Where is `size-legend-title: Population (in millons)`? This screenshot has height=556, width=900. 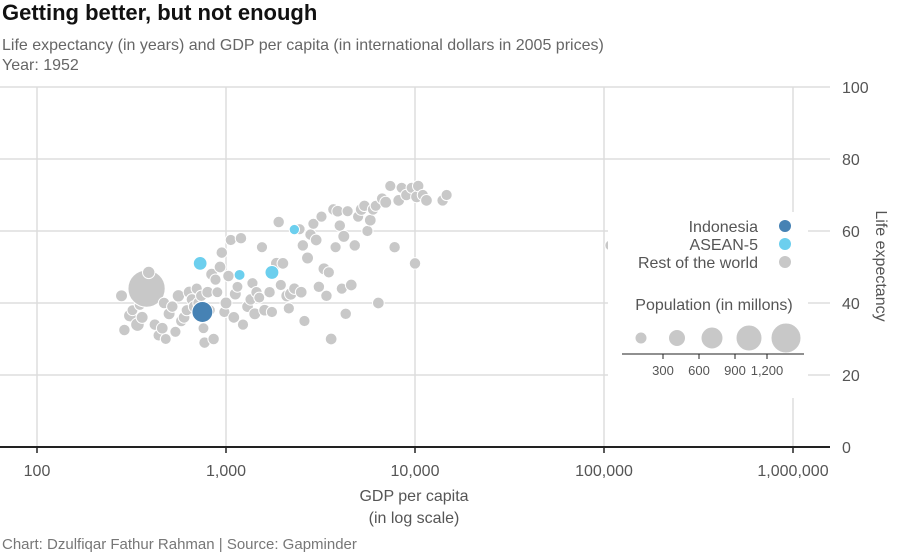 size-legend-title: Population (in millons) is located at coordinates (713, 305).